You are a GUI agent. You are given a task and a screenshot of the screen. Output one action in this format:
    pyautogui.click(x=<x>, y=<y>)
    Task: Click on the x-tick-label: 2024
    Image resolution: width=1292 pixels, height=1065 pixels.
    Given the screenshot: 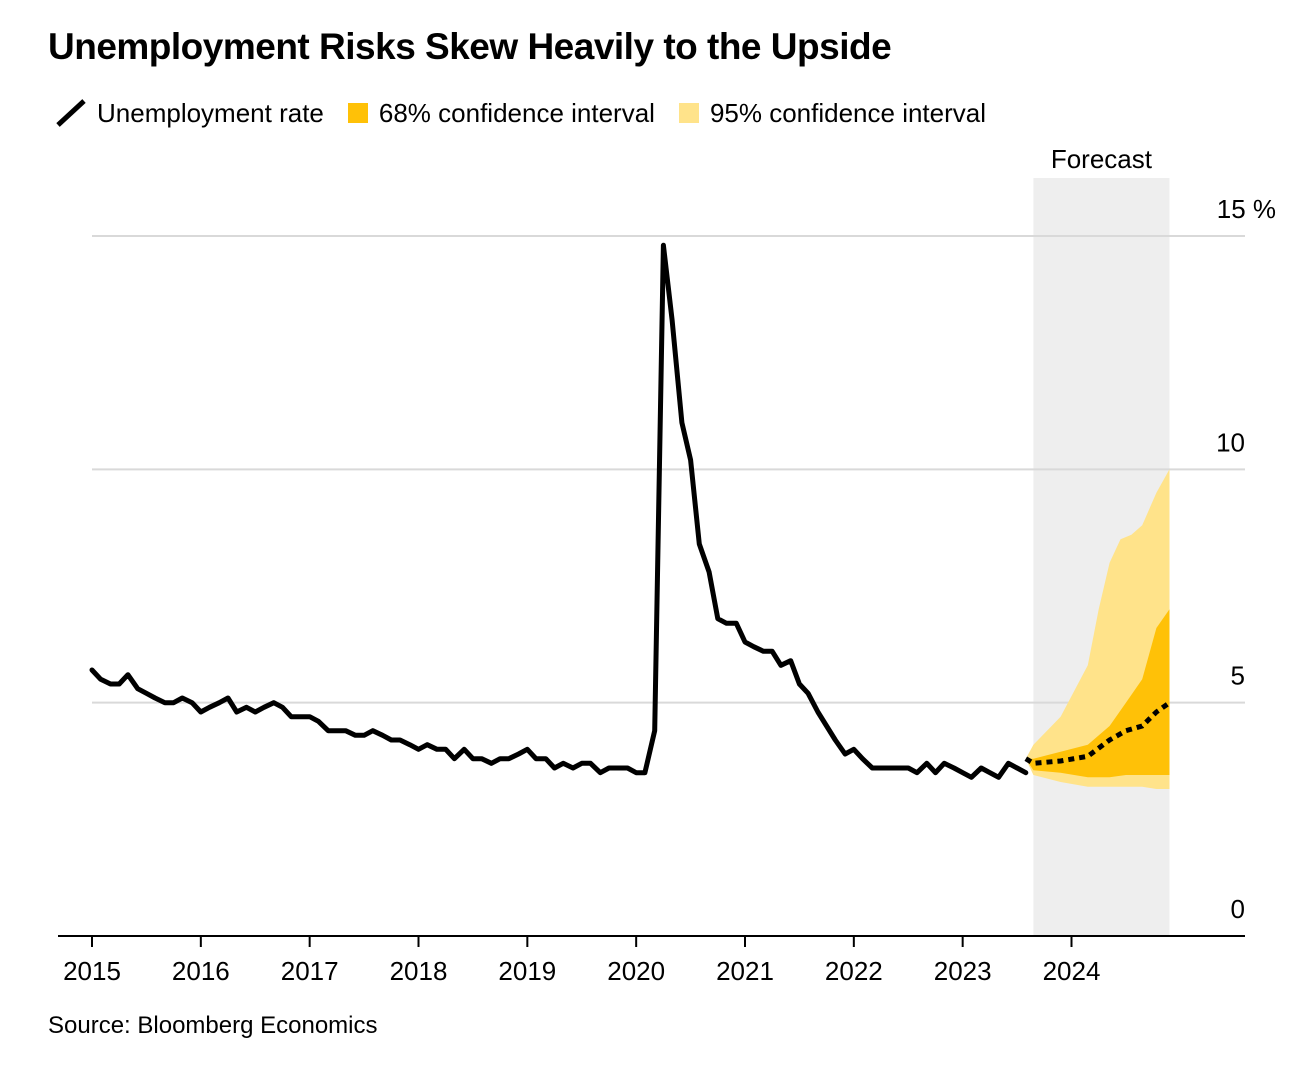 What is the action you would take?
    pyautogui.click(x=1072, y=971)
    